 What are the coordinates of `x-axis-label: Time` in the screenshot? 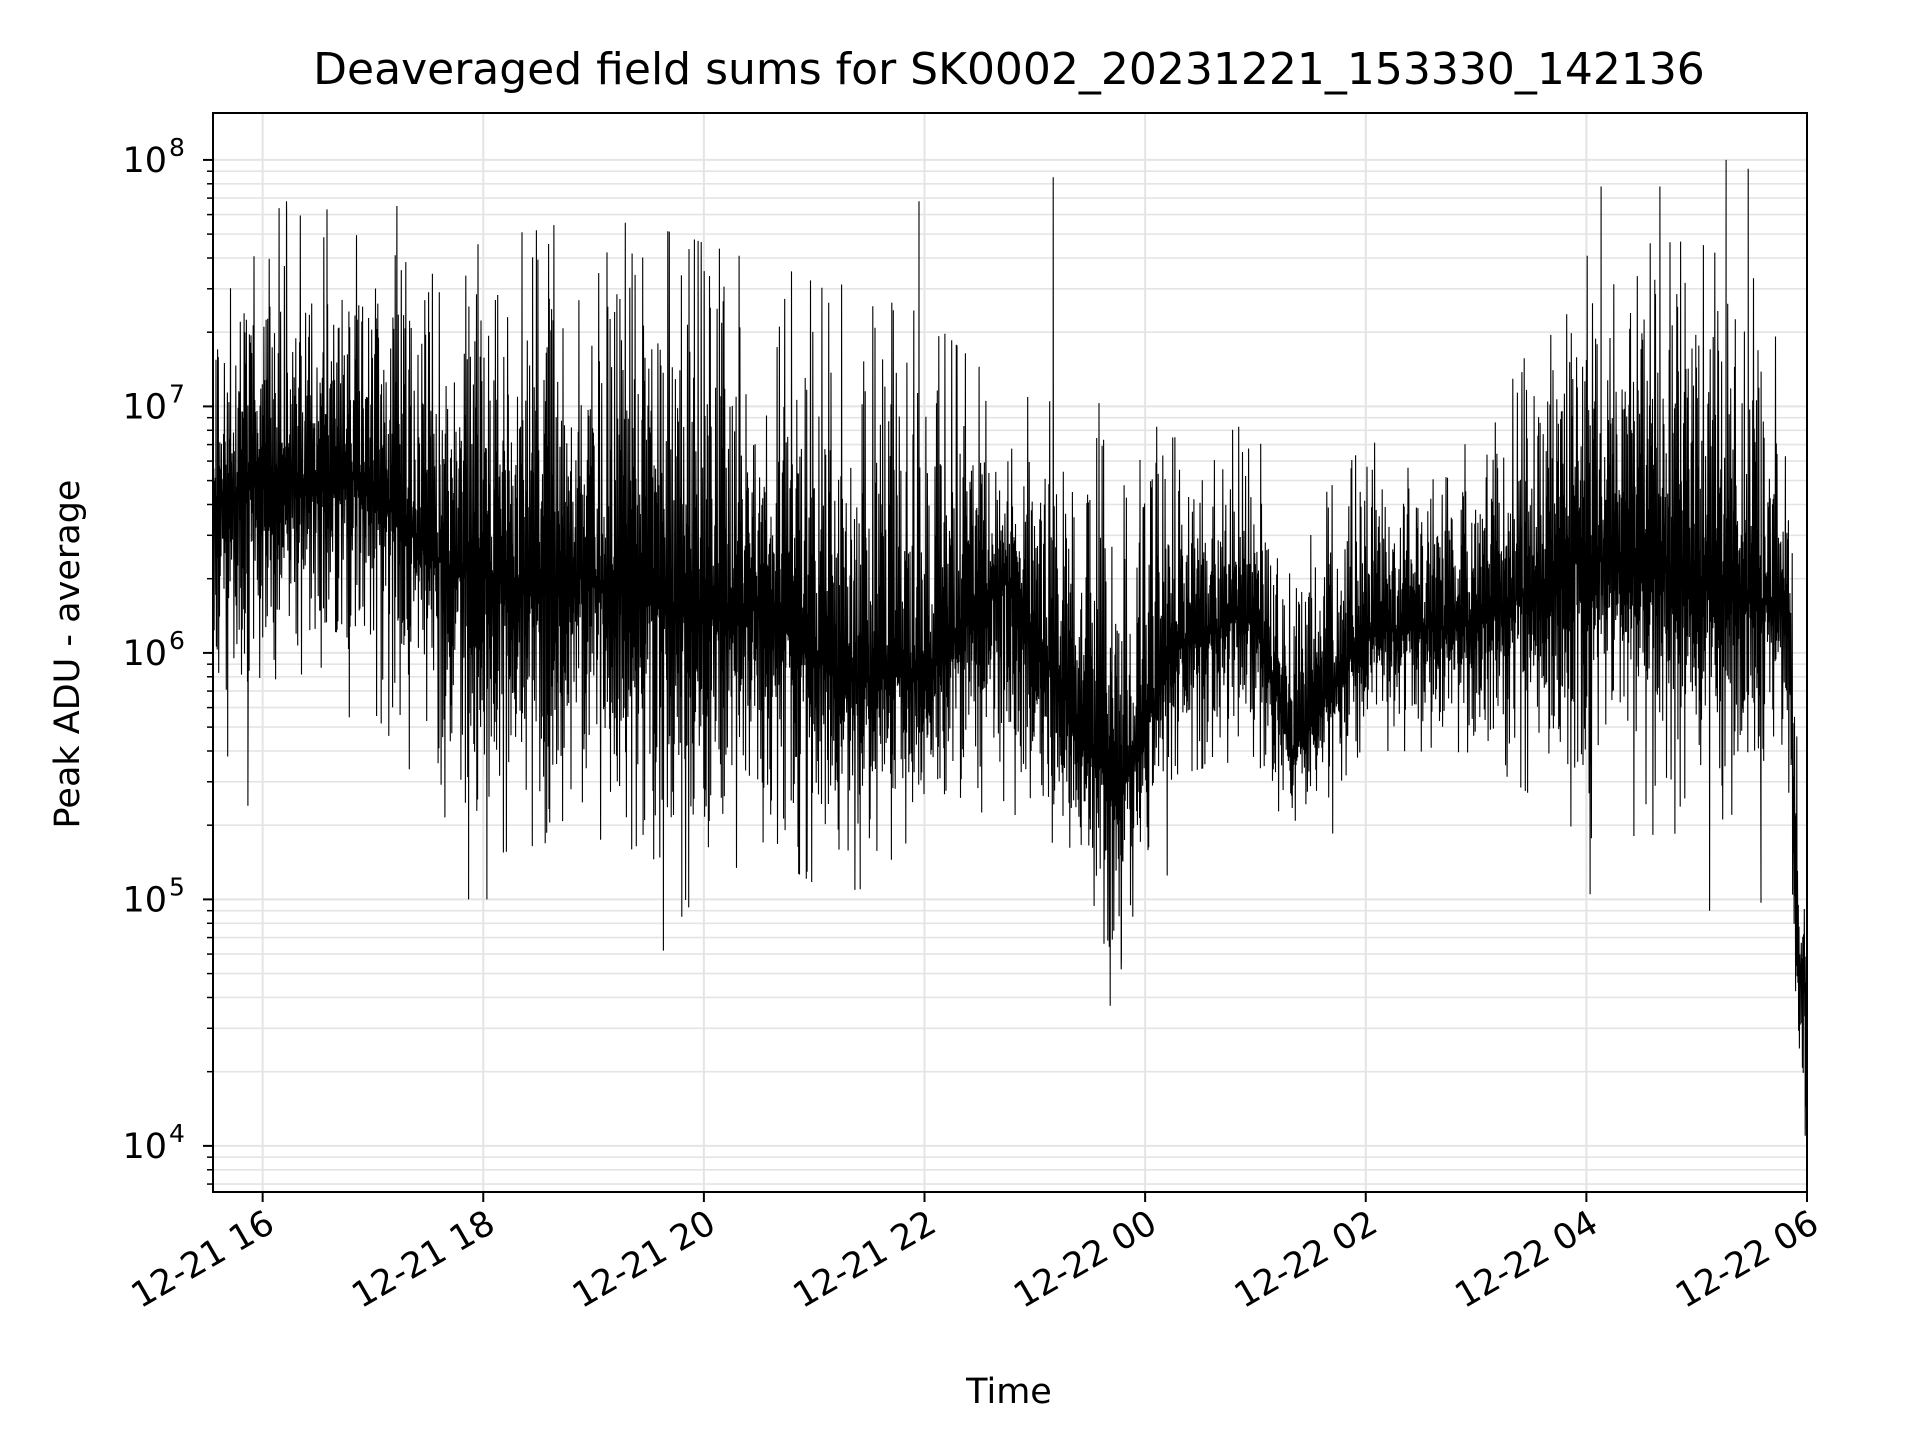 It's located at (1008, 1392).